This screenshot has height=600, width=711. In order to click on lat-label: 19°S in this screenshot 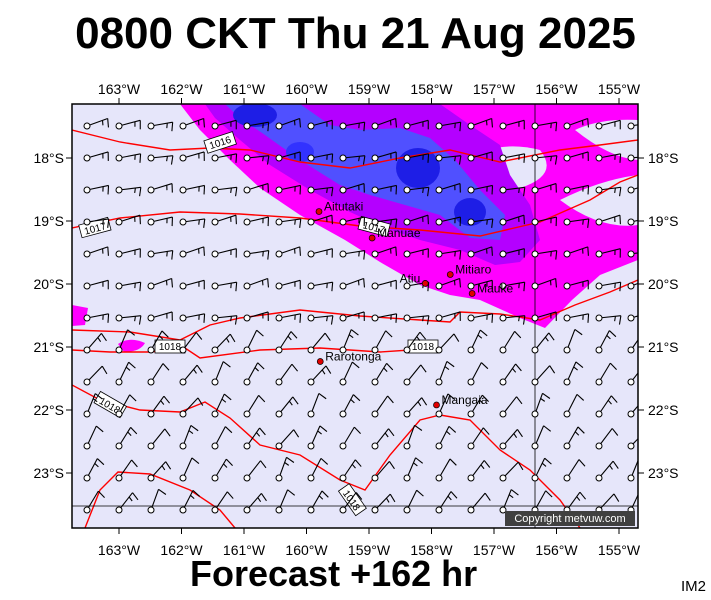, I will do `click(663, 221)`.